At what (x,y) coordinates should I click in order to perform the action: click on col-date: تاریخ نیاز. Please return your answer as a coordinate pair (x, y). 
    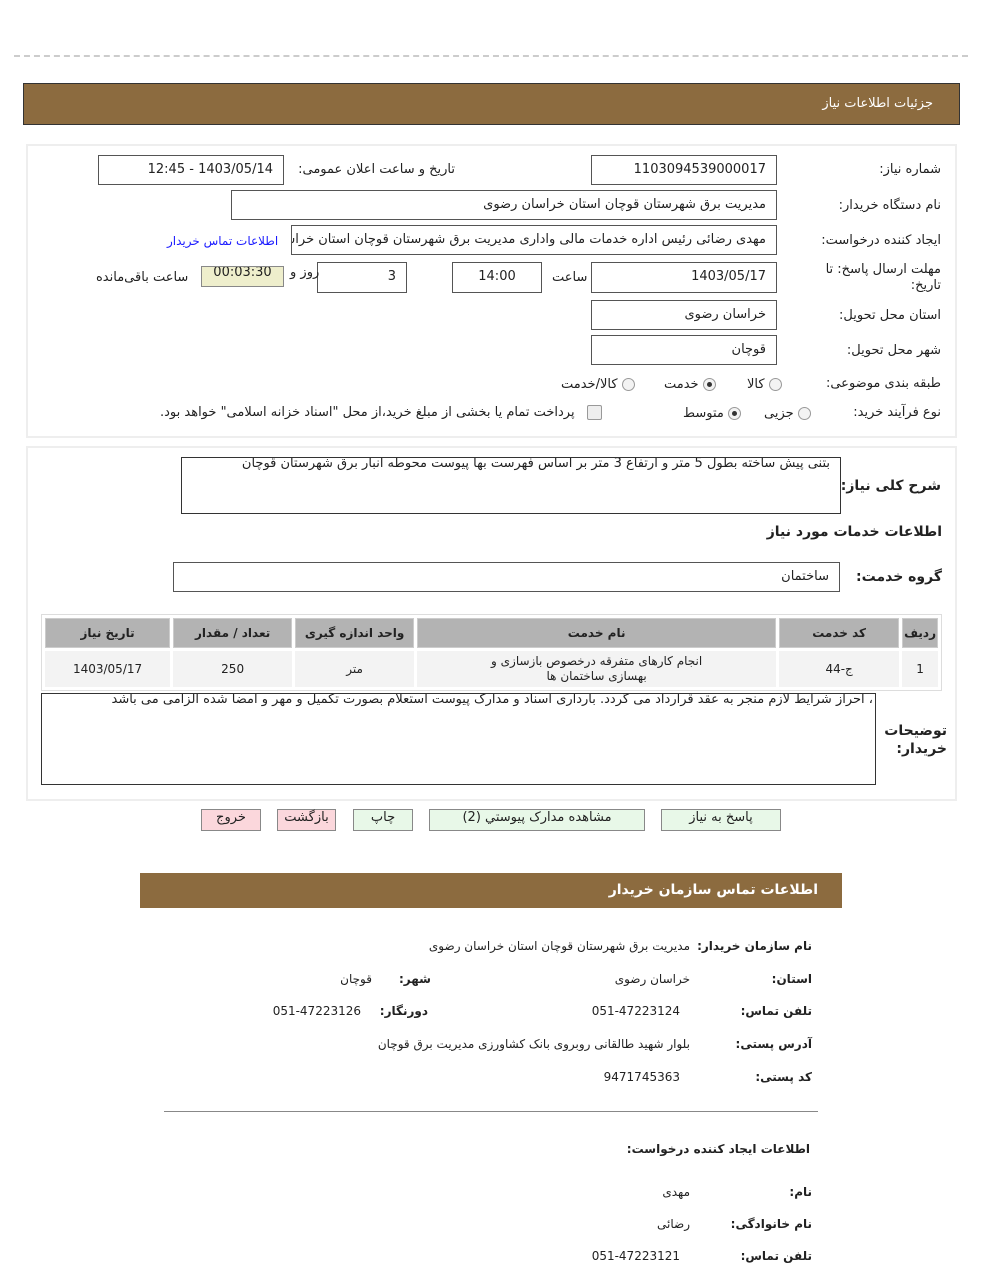
    Looking at the image, I should click on (108, 633).